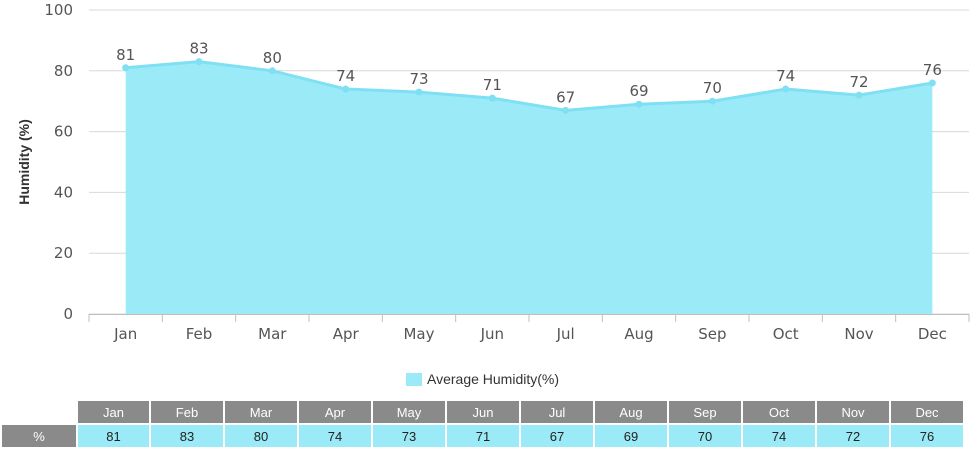  I want to click on data-label-sep: 70, so click(712, 88).